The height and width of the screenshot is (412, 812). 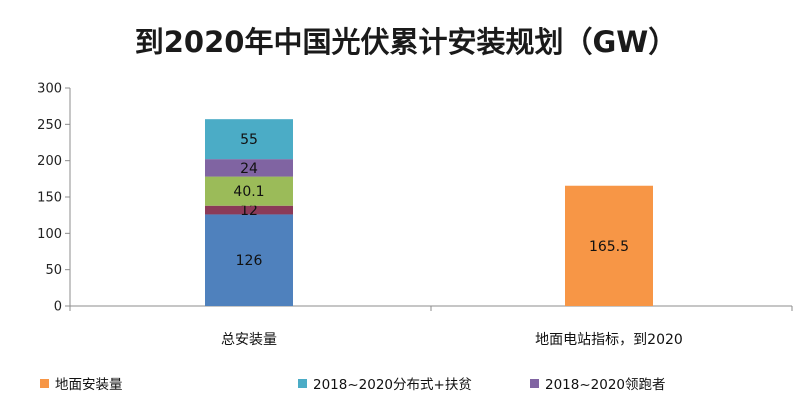 I want to click on legend-label: 地面安装量, so click(x=89, y=385).